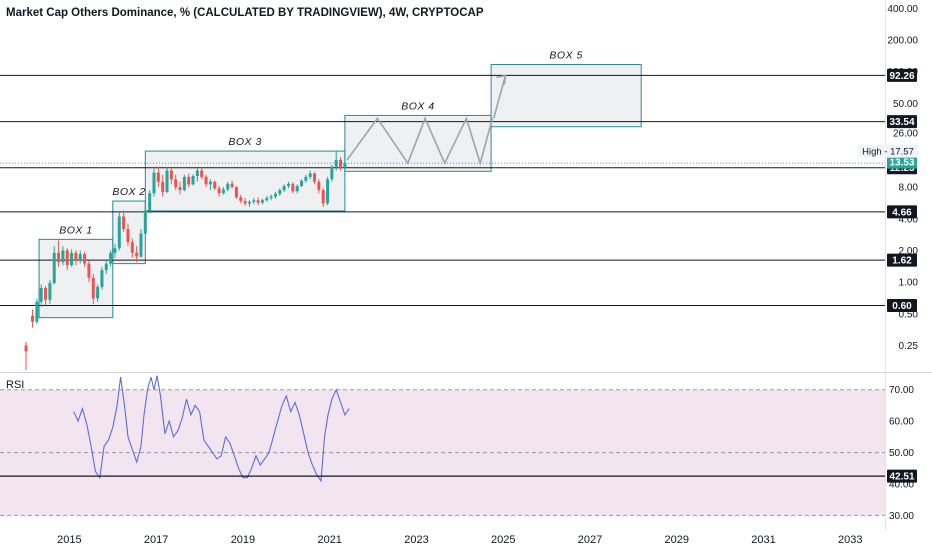 The height and width of the screenshot is (550, 932). Describe the element at coordinates (909, 251) in the screenshot. I see `y-tick-label: 2.00` at that location.